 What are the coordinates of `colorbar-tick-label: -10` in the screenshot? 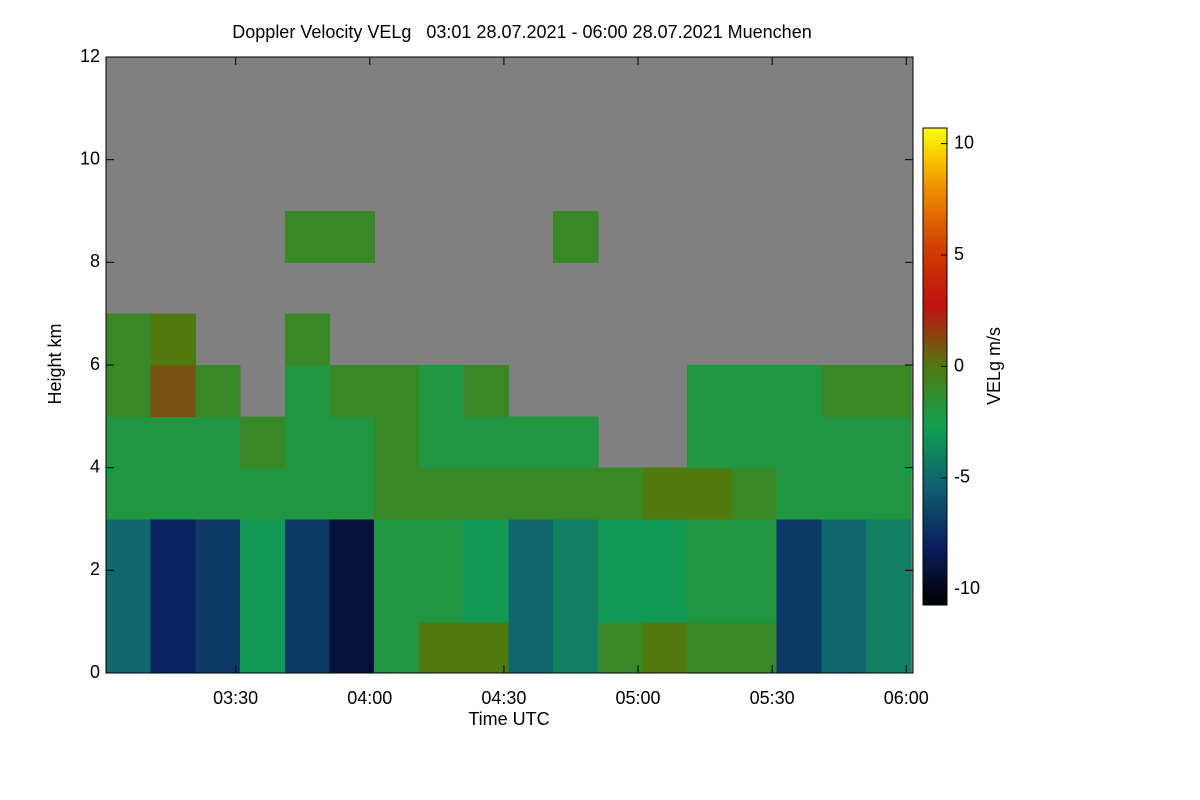 It's located at (967, 588).